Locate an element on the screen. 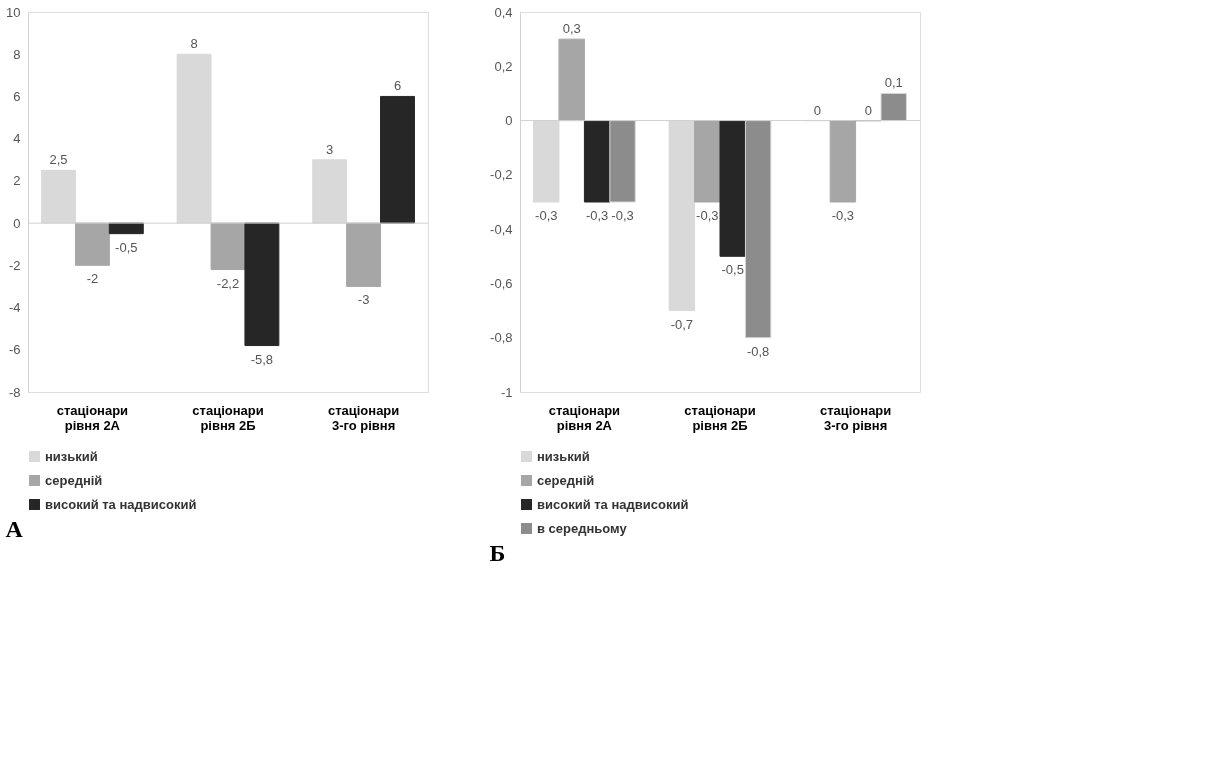 The width and height of the screenshot is (1228, 778). data-label: -0,7 is located at coordinates (682, 324).